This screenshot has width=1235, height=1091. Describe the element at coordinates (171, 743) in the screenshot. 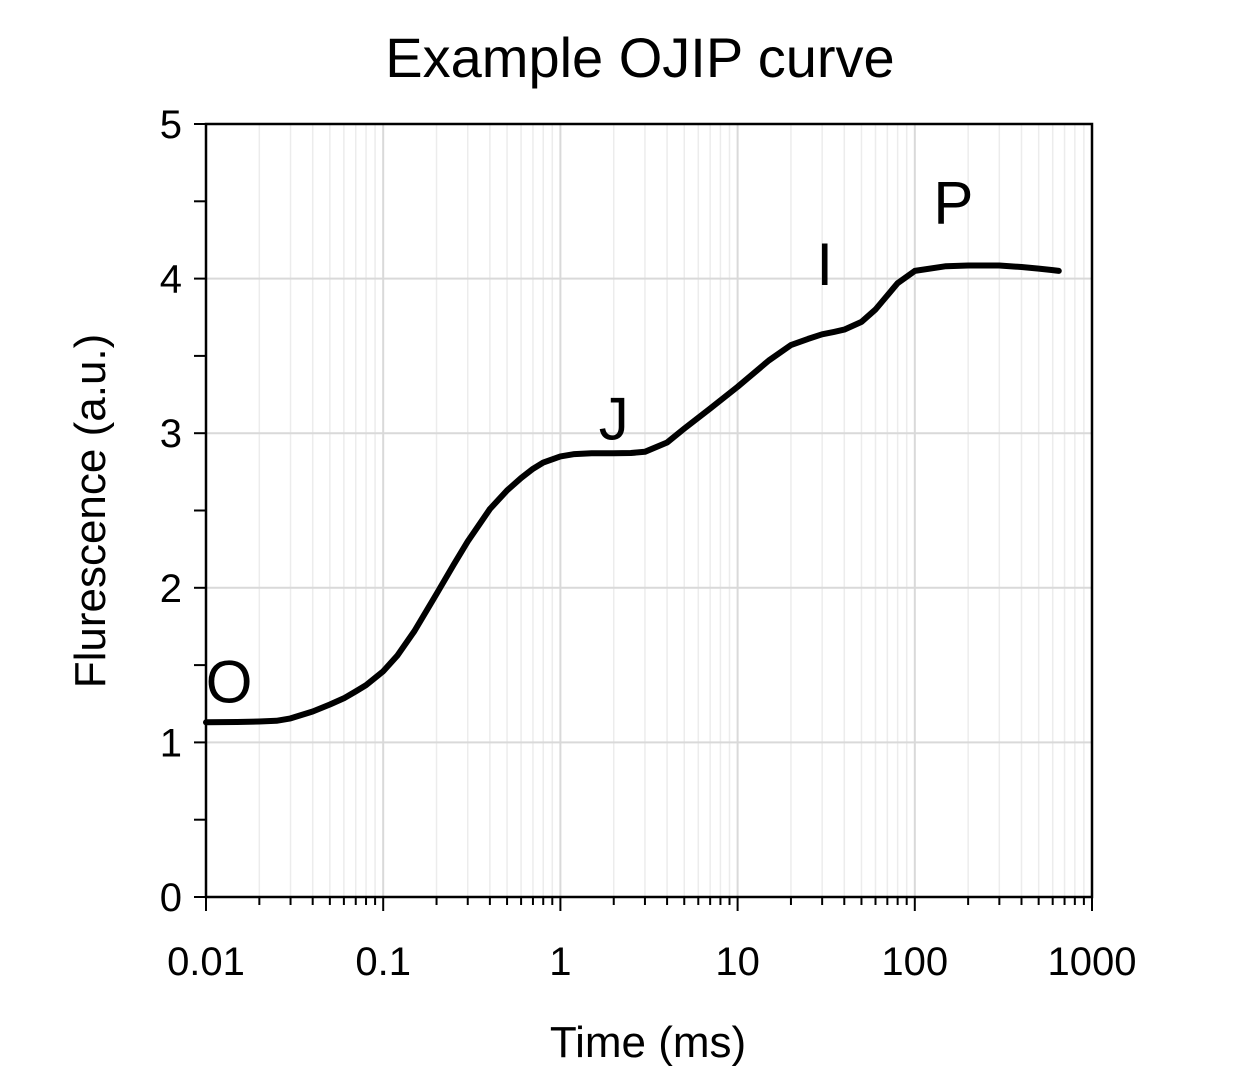

I see `y-tick-label: 1` at that location.